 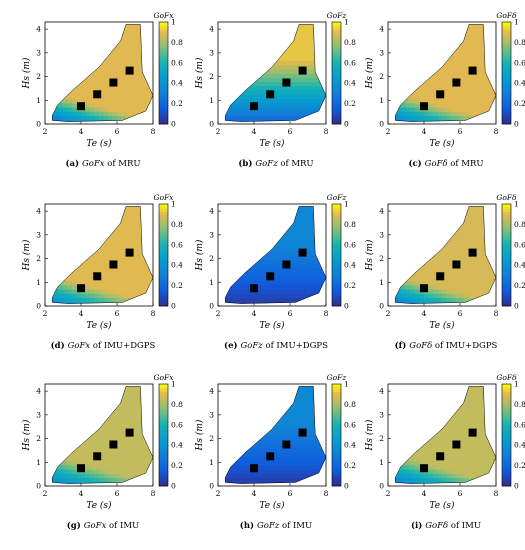 What do you see at coordinates (102, 163) in the screenshot?
I see `panel-caption: (a) GoFx of MRU` at bounding box center [102, 163].